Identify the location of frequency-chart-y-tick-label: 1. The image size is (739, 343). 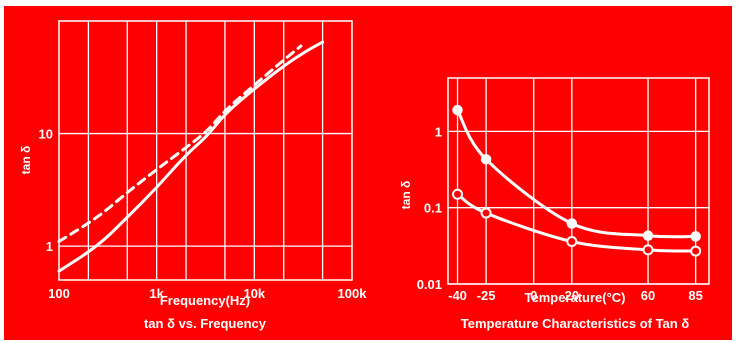
(49, 246).